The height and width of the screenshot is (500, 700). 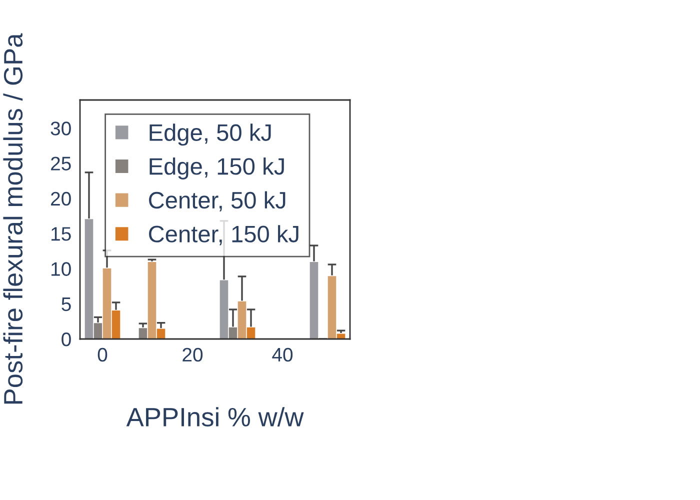 What do you see at coordinates (223, 235) in the screenshot?
I see `legend-label: Center, 150 kJ` at bounding box center [223, 235].